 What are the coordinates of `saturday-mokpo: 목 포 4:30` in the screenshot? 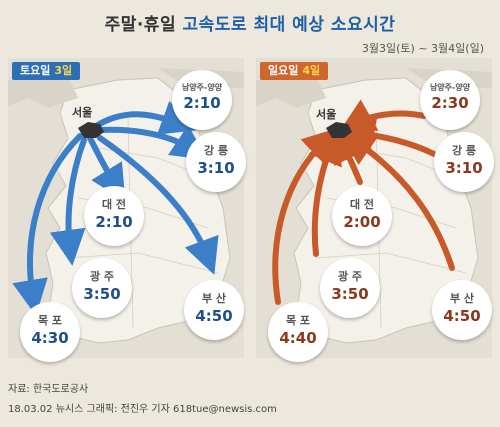 It's located at (50, 332).